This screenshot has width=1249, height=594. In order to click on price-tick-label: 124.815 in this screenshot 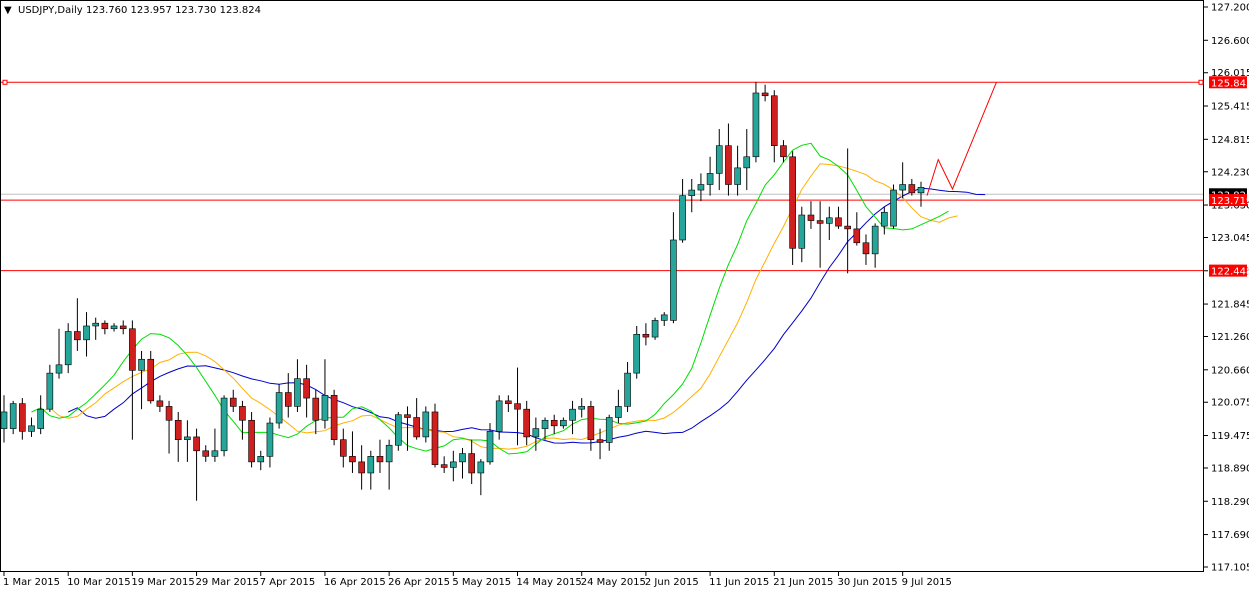, I will do `click(1230, 140)`.